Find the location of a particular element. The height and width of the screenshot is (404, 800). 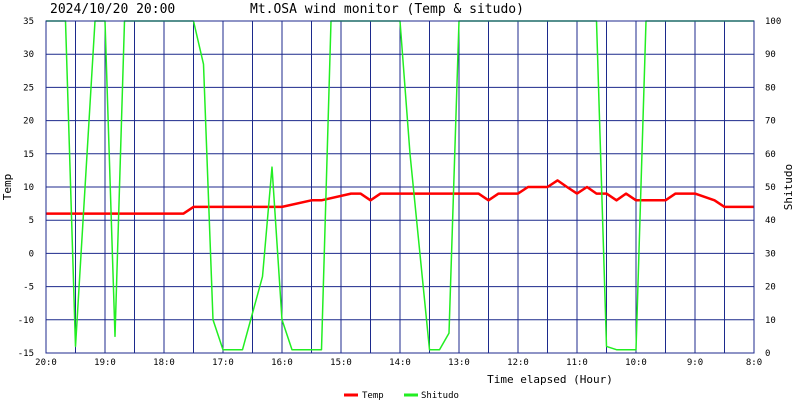

y-tick-label-left: 10 is located at coordinates (28, 188).